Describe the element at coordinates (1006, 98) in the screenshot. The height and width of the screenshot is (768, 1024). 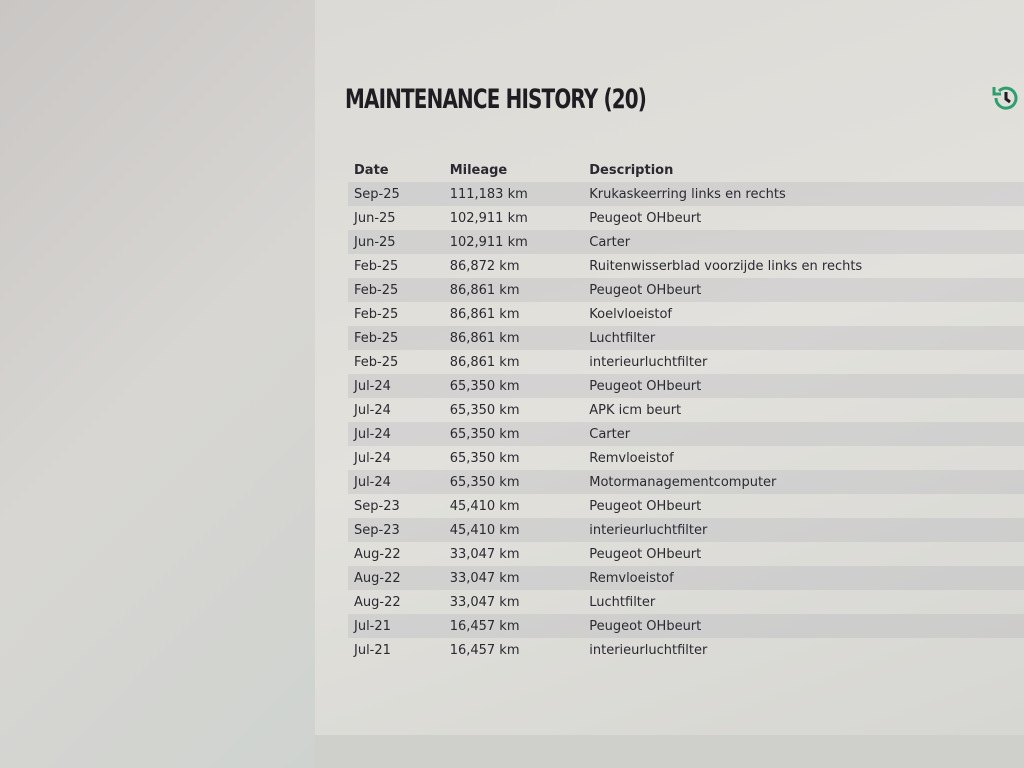
I see `history-icon` at that location.